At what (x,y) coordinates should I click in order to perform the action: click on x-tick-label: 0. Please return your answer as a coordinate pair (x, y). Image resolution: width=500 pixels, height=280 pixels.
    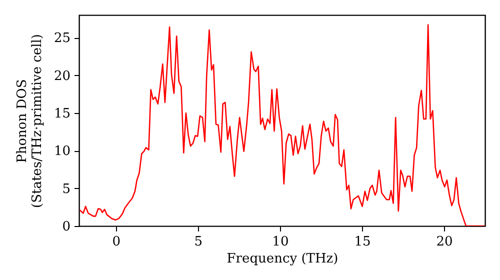
    Looking at the image, I should click on (116, 242).